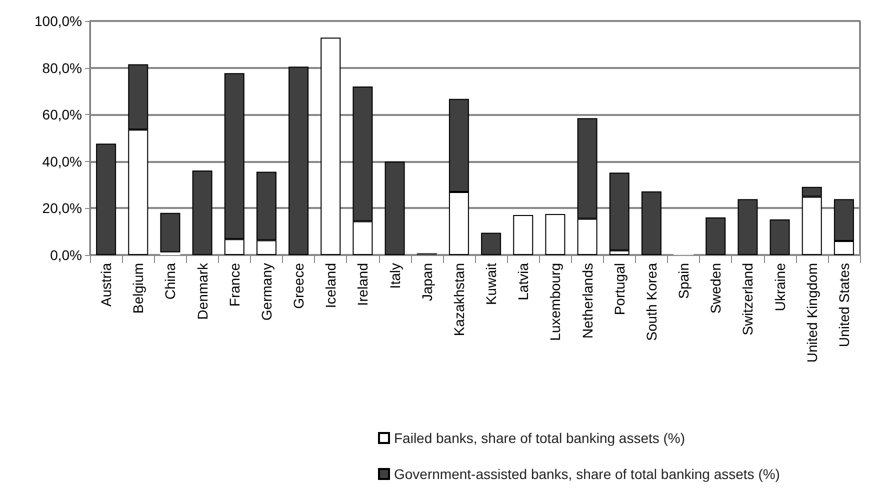  What do you see at coordinates (587, 300) in the screenshot?
I see `x-tick-label: Netherlands` at bounding box center [587, 300].